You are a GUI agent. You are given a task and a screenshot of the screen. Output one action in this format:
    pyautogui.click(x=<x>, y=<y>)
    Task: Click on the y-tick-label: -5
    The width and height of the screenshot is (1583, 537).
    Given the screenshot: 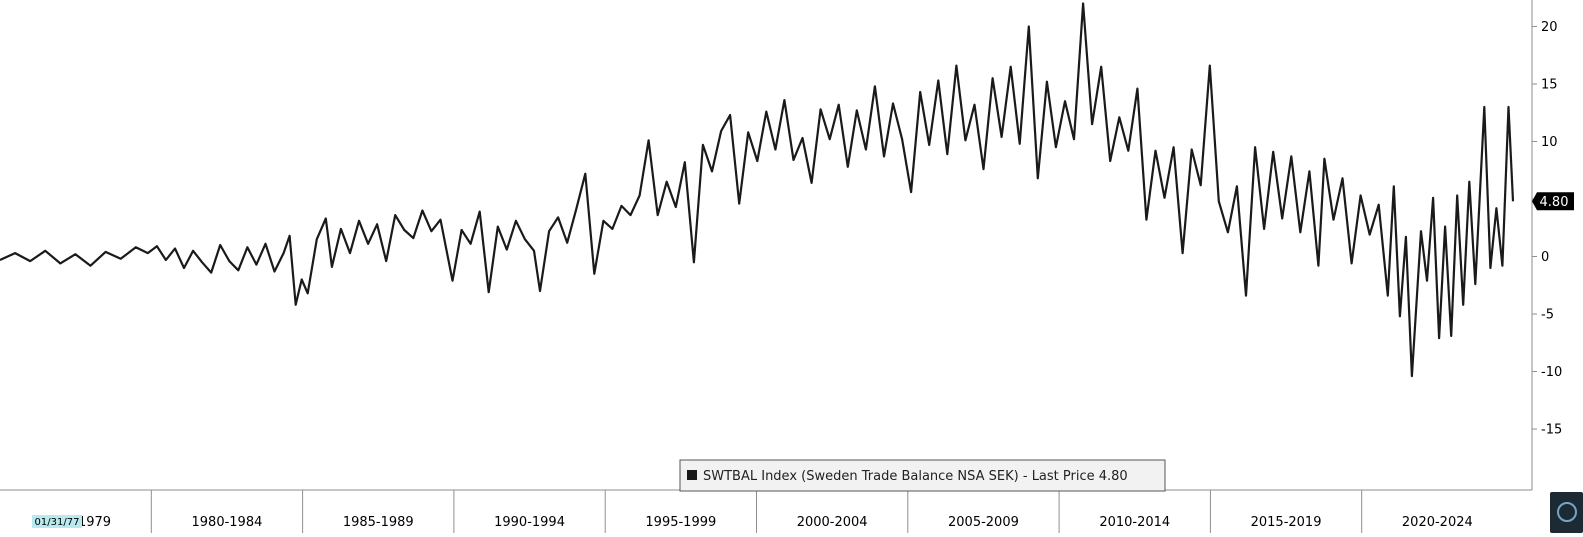 What is the action you would take?
    pyautogui.click(x=1547, y=315)
    